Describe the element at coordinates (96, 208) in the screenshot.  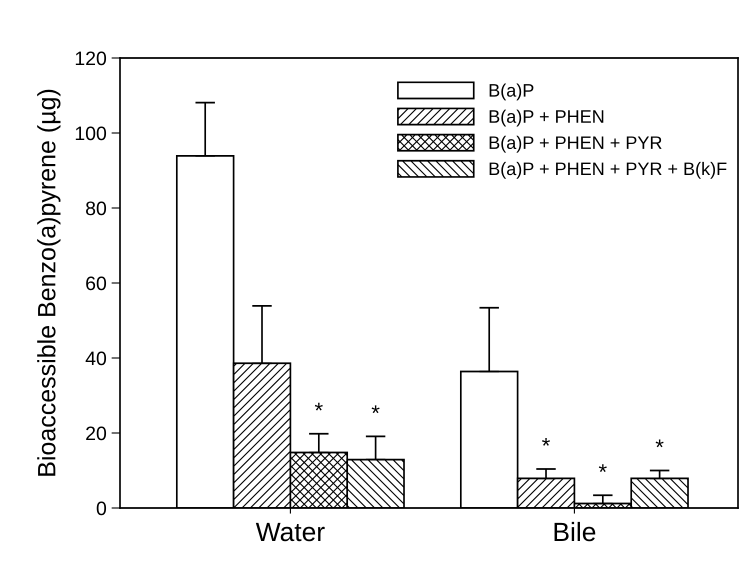
I see `y-tick-label: 80` at that location.